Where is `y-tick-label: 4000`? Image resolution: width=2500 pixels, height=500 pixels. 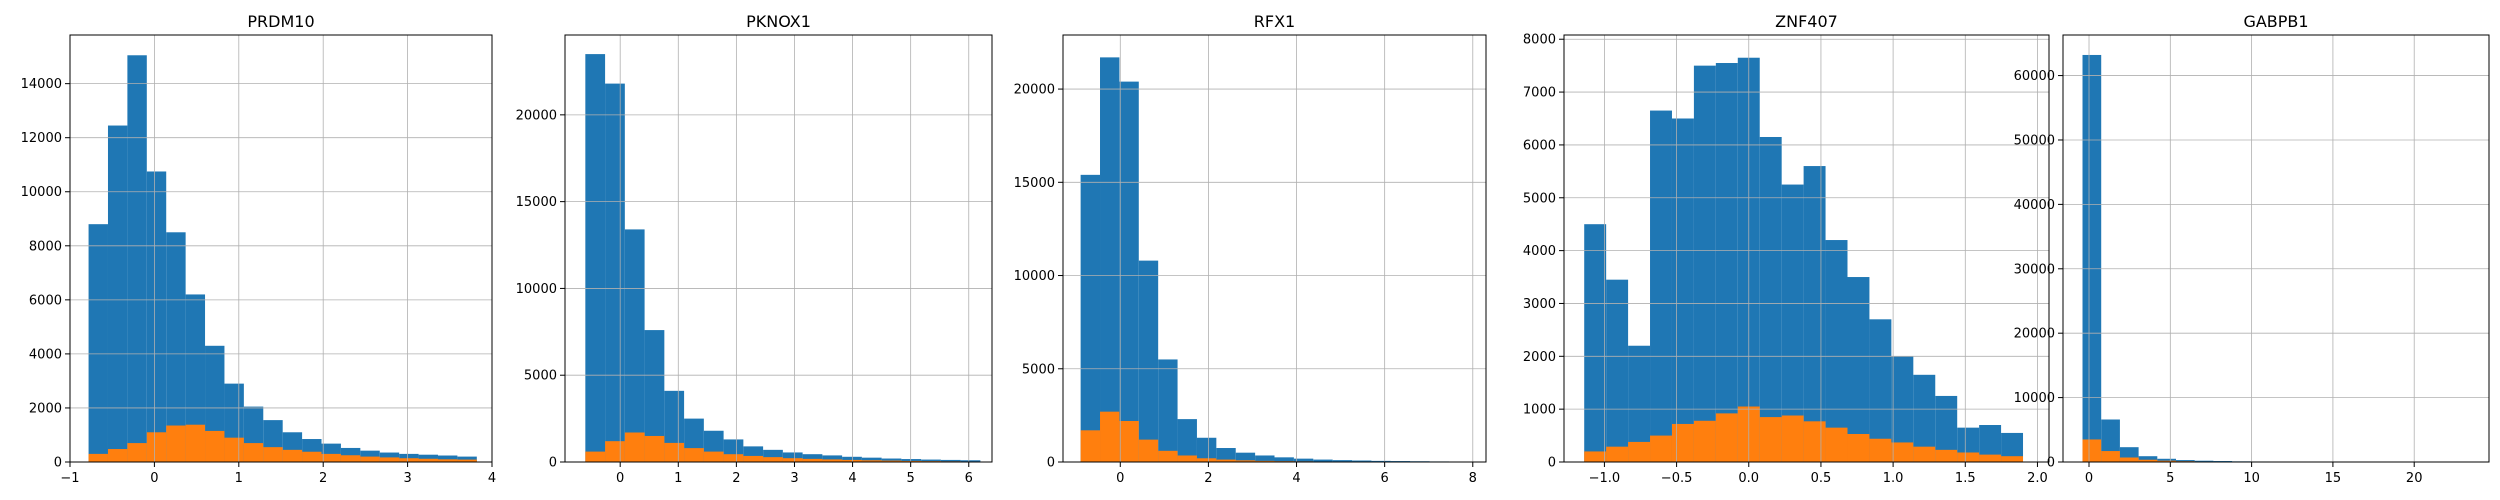
y-tick-label: 4000 is located at coordinates (45, 354).